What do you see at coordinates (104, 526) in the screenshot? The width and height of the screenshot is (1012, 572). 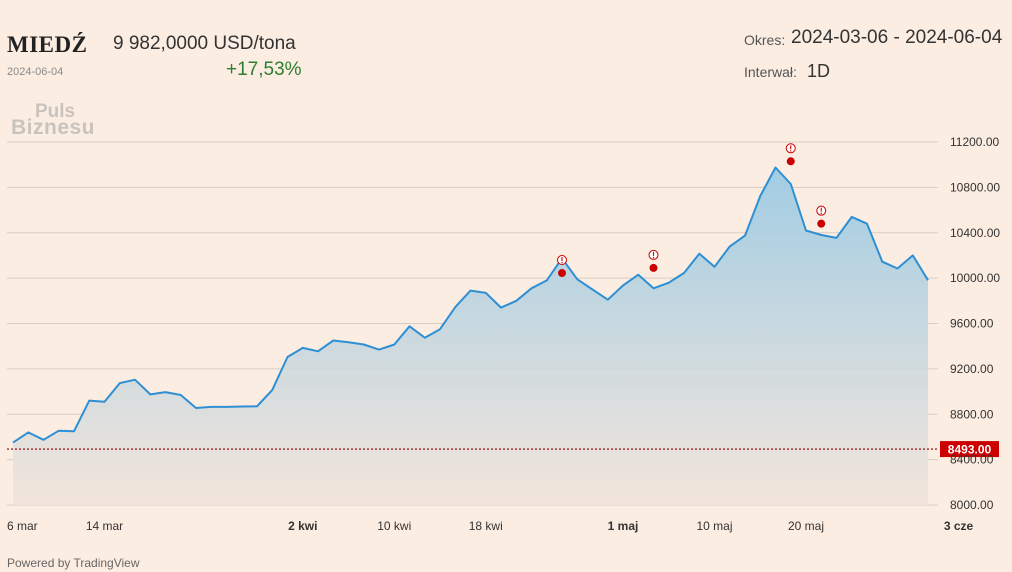 I see `x-tick-label: 14 mar` at bounding box center [104, 526].